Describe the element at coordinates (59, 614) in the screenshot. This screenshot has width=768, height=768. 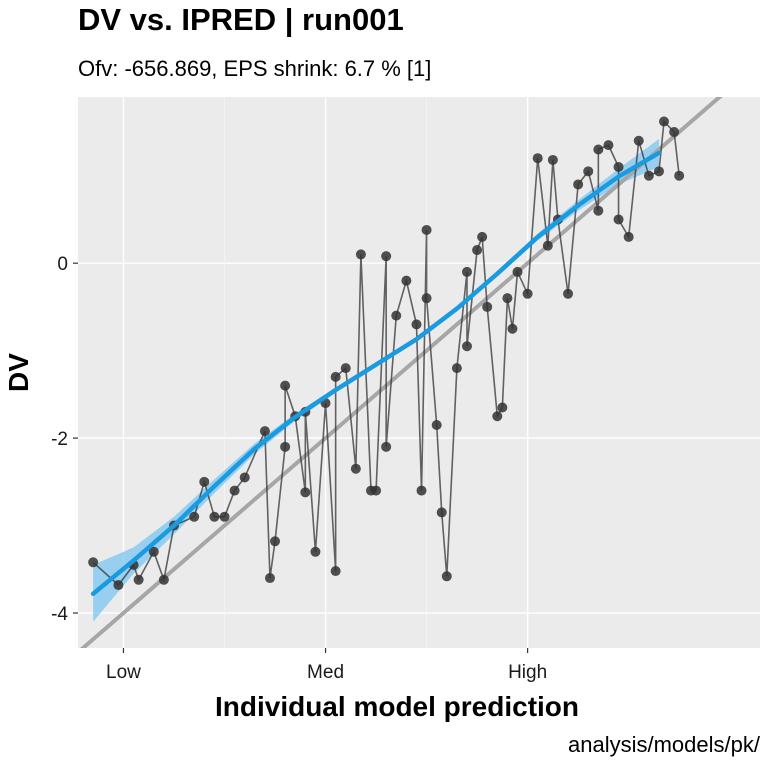
I see `y-tick-label: -4` at that location.